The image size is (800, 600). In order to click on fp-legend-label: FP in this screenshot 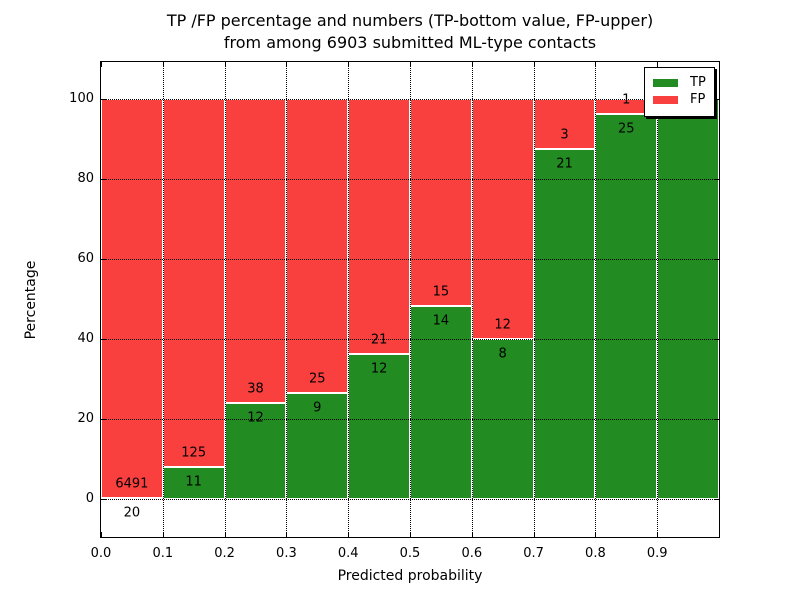, I will do `click(698, 99)`.